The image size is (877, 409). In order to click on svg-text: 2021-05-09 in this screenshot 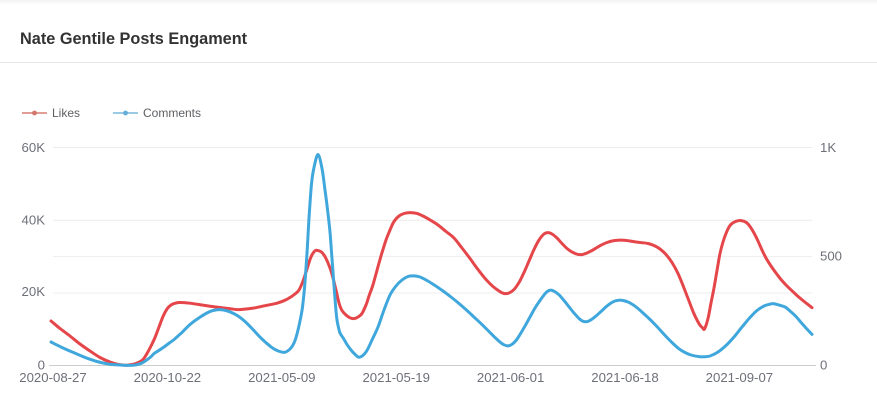, I will do `click(281, 377)`.